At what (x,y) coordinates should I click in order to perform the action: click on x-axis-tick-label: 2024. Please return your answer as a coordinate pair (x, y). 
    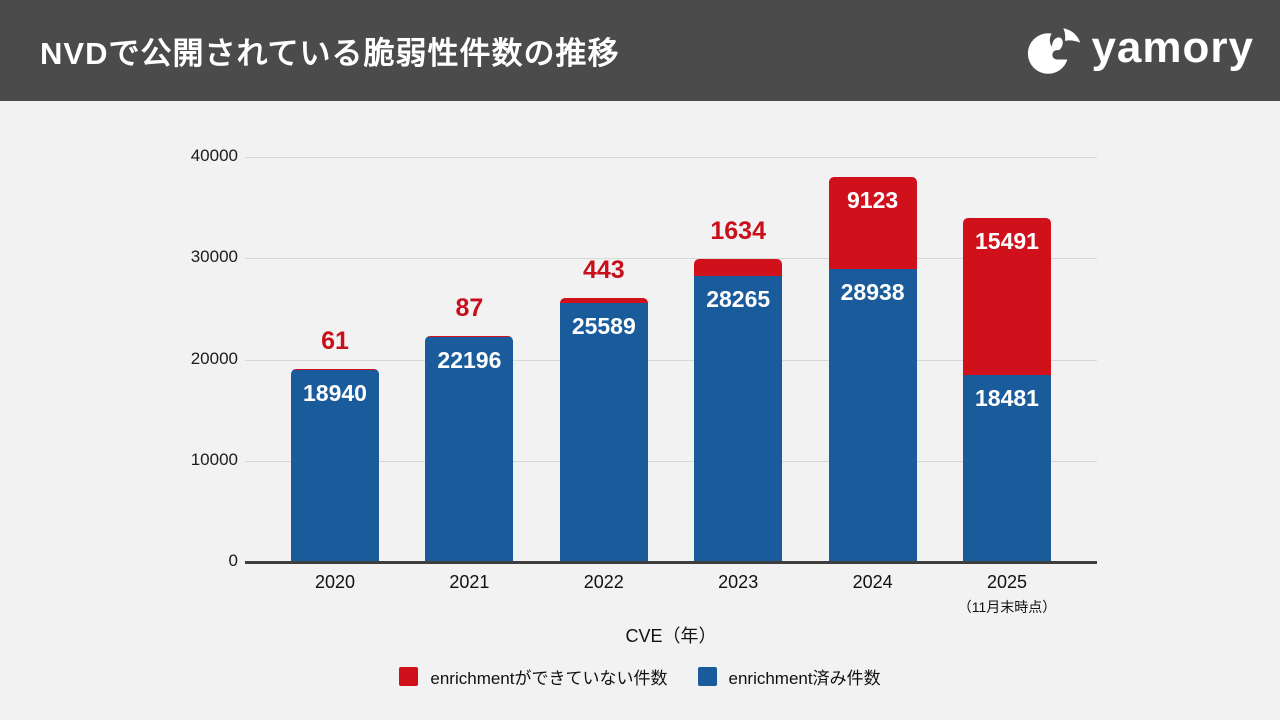
    Looking at the image, I should click on (872, 582).